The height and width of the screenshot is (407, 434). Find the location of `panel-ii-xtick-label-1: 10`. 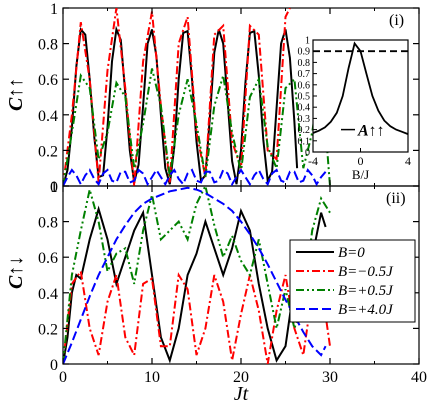

panel-ii-xtick-label-1: 10 is located at coordinates (152, 377).